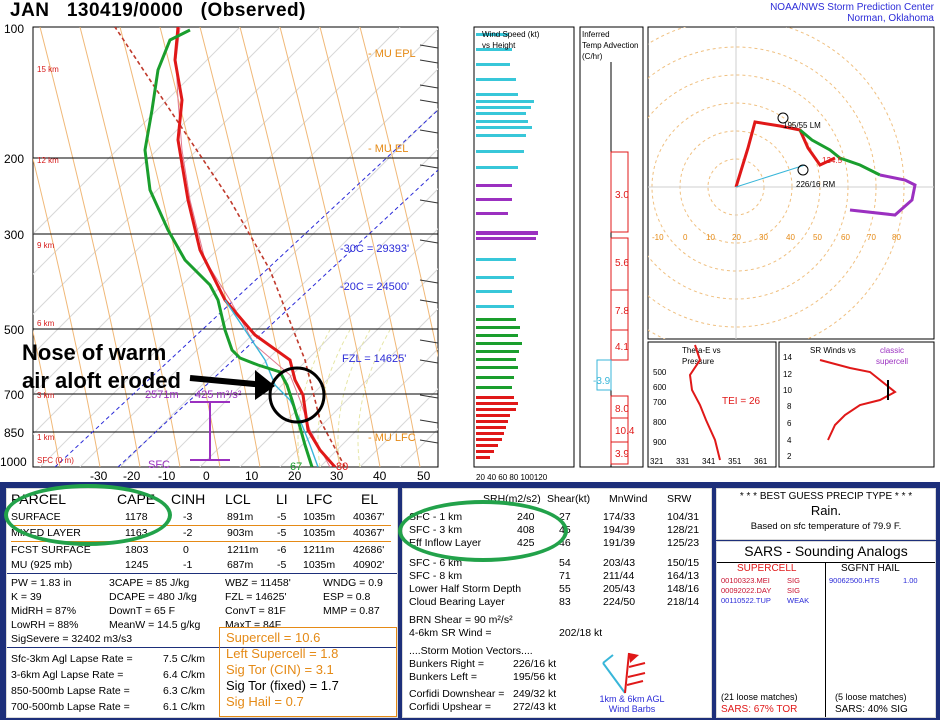 This screenshot has width=940, height=720. What do you see at coordinates (765, 600) in the screenshot?
I see `sars-sup-row: 00110522.TUP WEAK` at bounding box center [765, 600].